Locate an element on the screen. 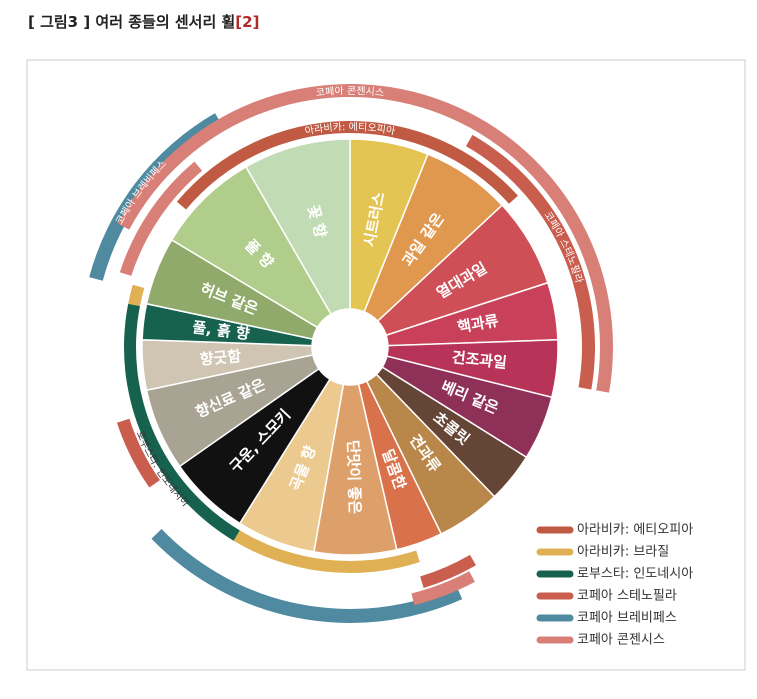  legend-label: 로부스타: 인도네시아 is located at coordinates (635, 574).